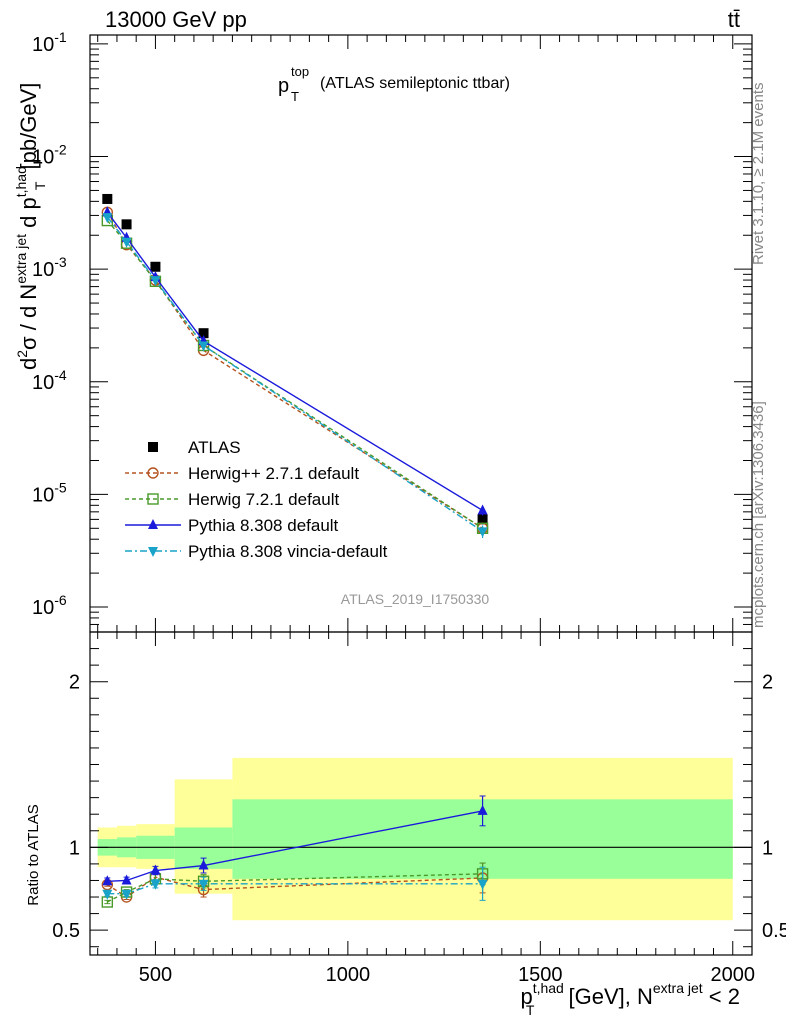 This screenshot has height=1029, width=786. Describe the element at coordinates (33, 854) in the screenshot. I see `ratio-ylabel: Ratio to ATLAS` at that location.